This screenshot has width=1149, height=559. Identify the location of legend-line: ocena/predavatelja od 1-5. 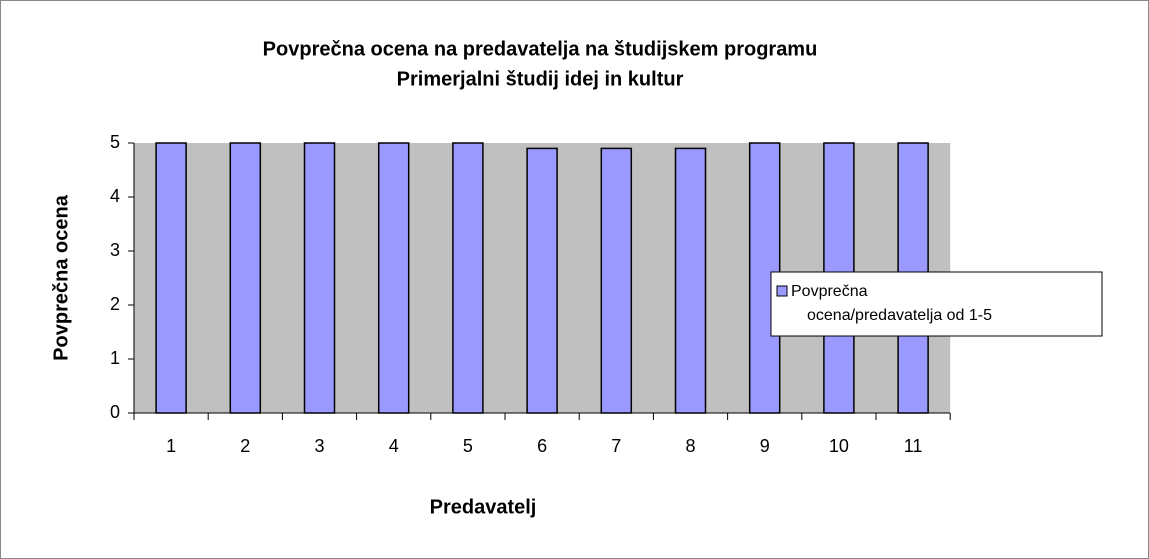
(899, 315).